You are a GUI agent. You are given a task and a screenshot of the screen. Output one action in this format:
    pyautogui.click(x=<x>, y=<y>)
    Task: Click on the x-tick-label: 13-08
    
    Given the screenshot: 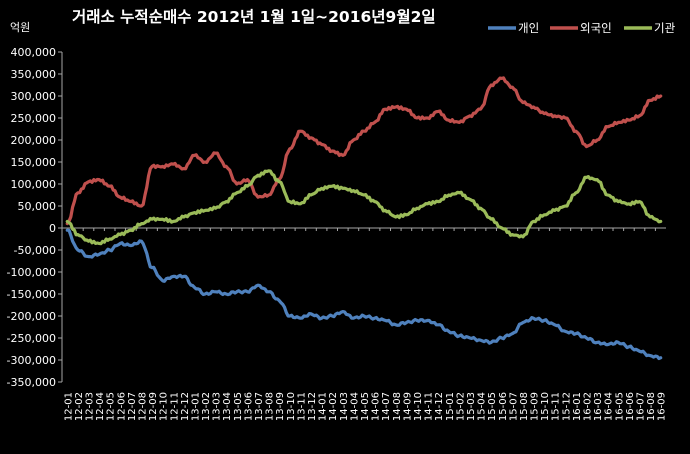 What is the action you would take?
    pyautogui.click(x=270, y=406)
    